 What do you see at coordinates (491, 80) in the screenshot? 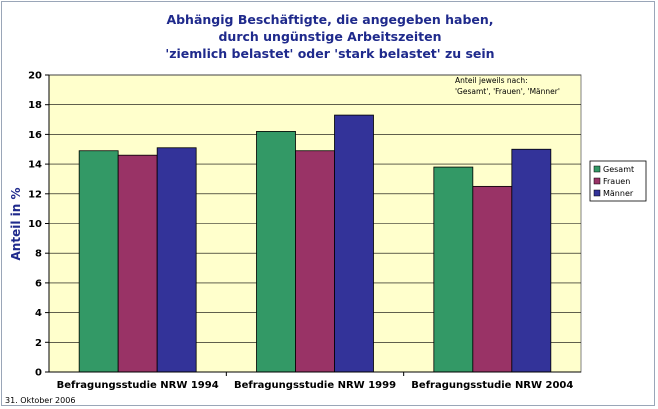
I see `chart-note-line-1: Anteil jeweils nach:` at bounding box center [491, 80].